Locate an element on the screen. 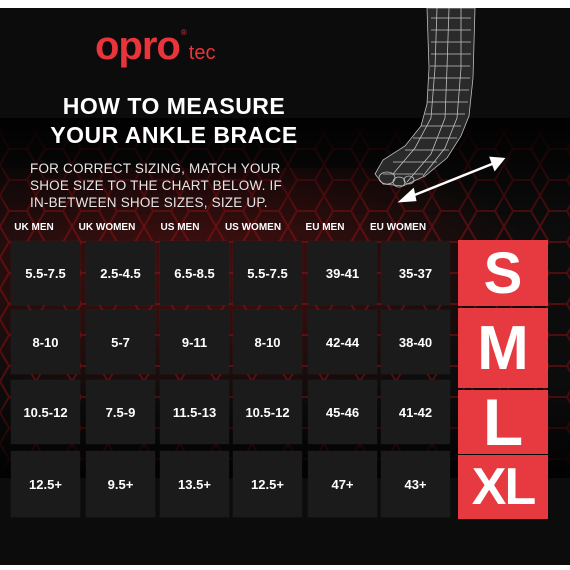 The image size is (570, 570). cell-xl-uk-women: 9.5+ is located at coordinates (120, 484).